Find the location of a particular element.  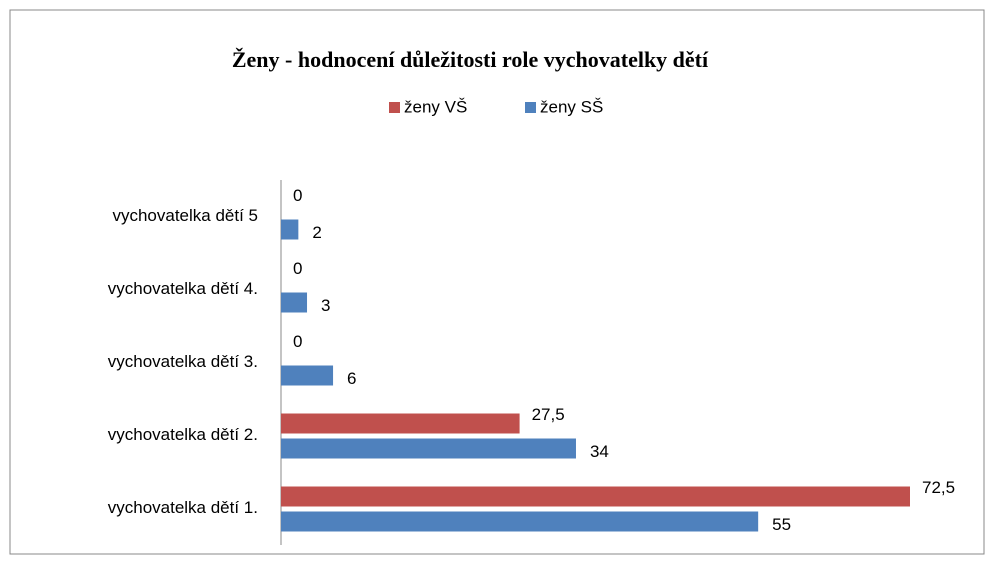

category-label: vychovatelka dětí 1. is located at coordinates (183, 507).